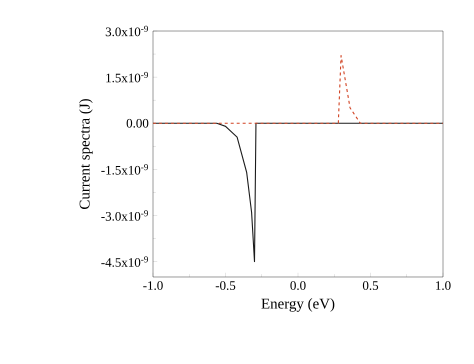  What do you see at coordinates (153, 285) in the screenshot?
I see `x-tick-label: -1.0` at bounding box center [153, 285].